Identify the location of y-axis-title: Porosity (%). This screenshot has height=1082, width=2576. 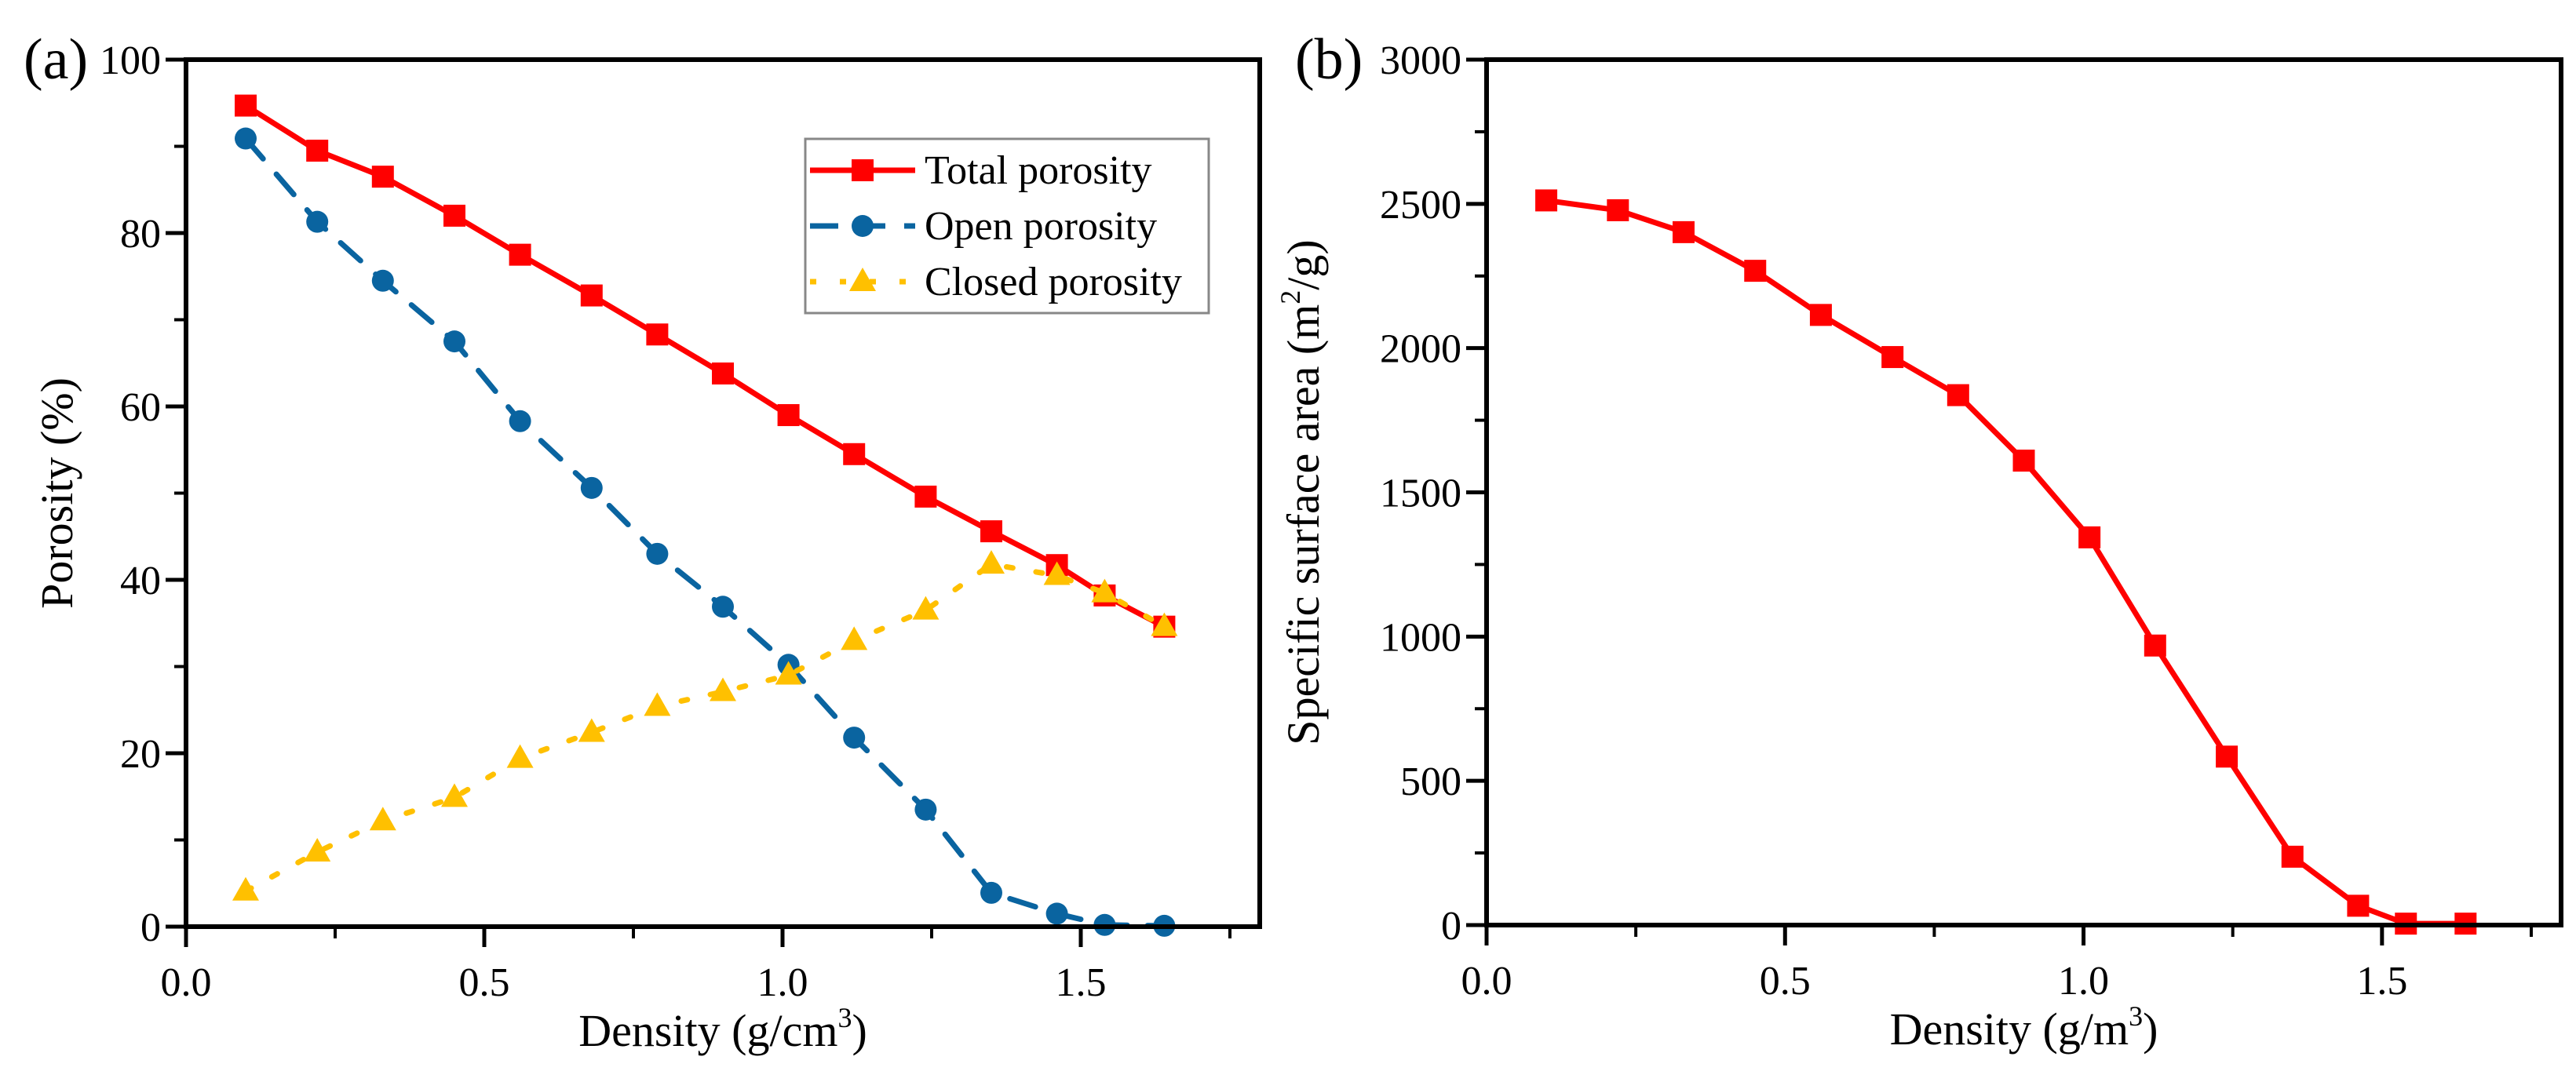
(56, 493).